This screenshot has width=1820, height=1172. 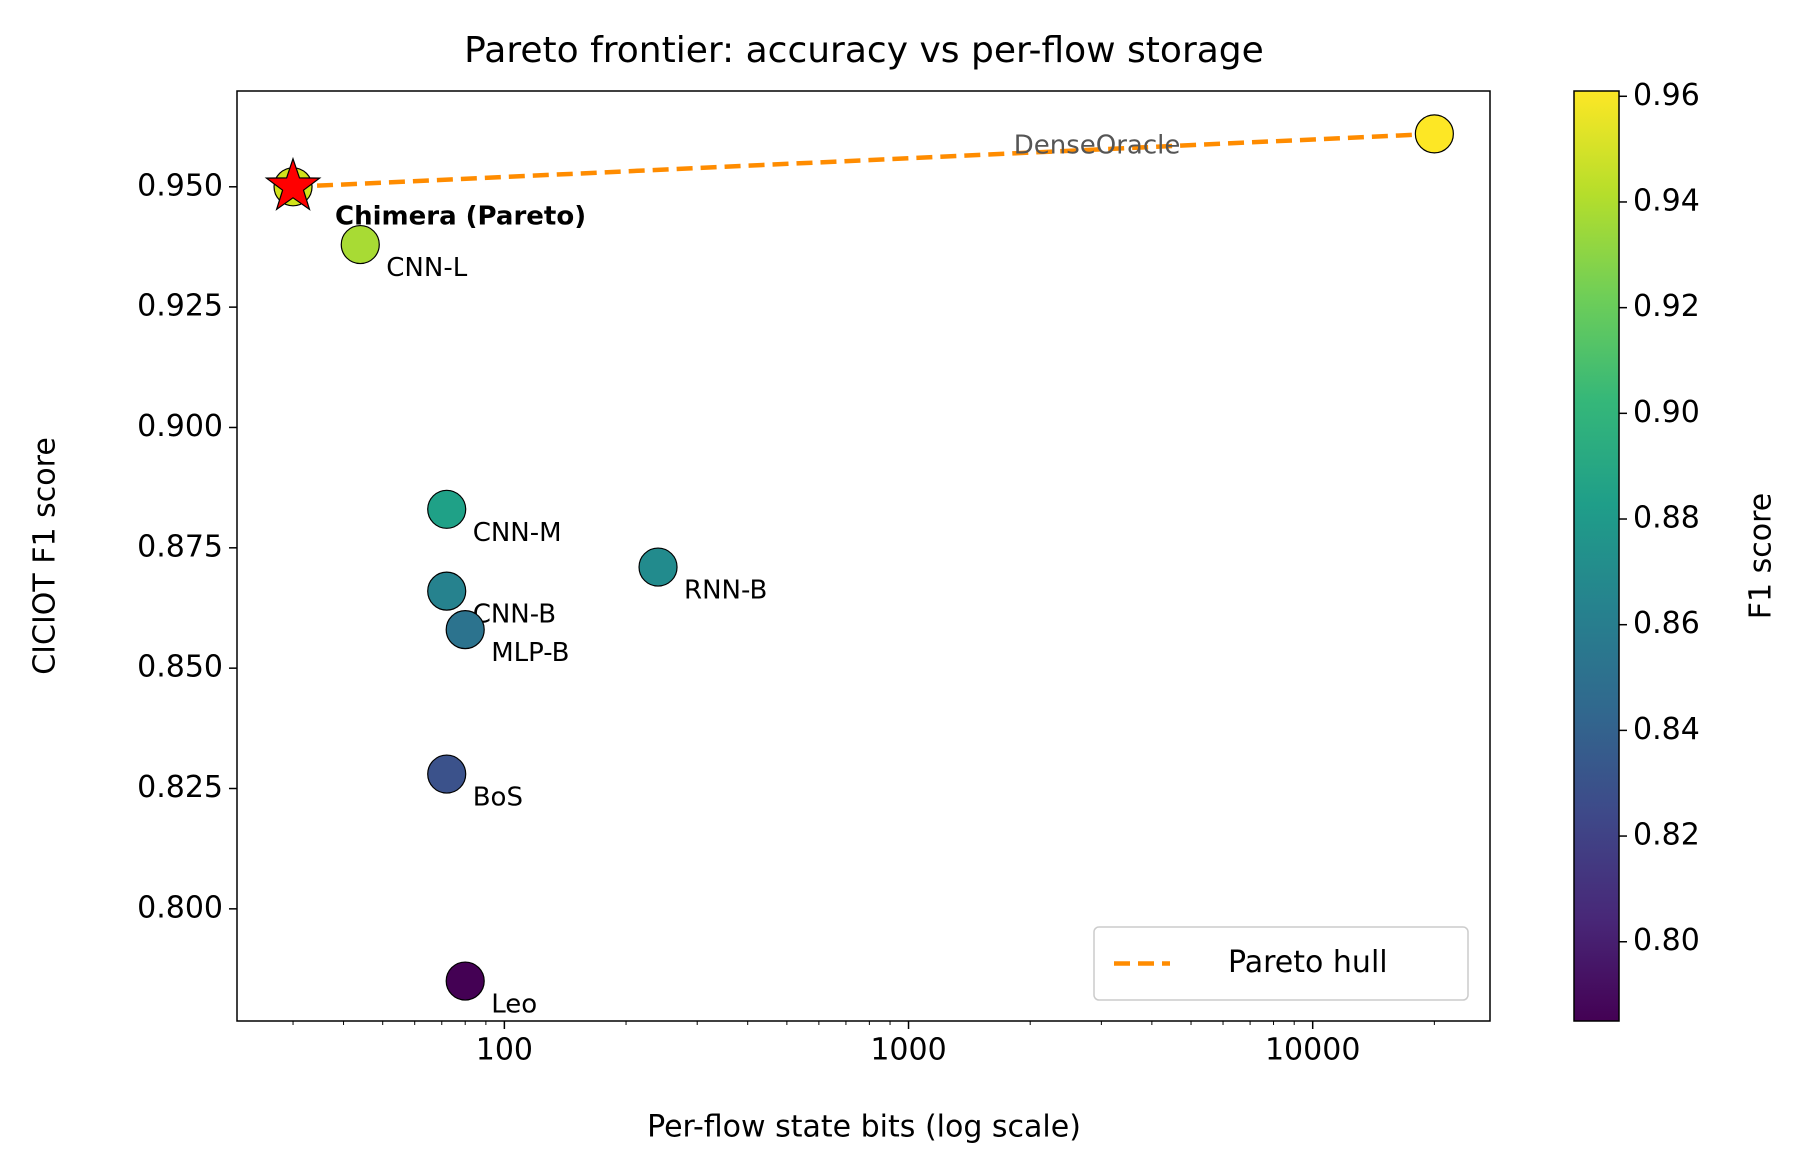 What do you see at coordinates (180, 306) in the screenshot?
I see `y-tick-label: 0.925` at bounding box center [180, 306].